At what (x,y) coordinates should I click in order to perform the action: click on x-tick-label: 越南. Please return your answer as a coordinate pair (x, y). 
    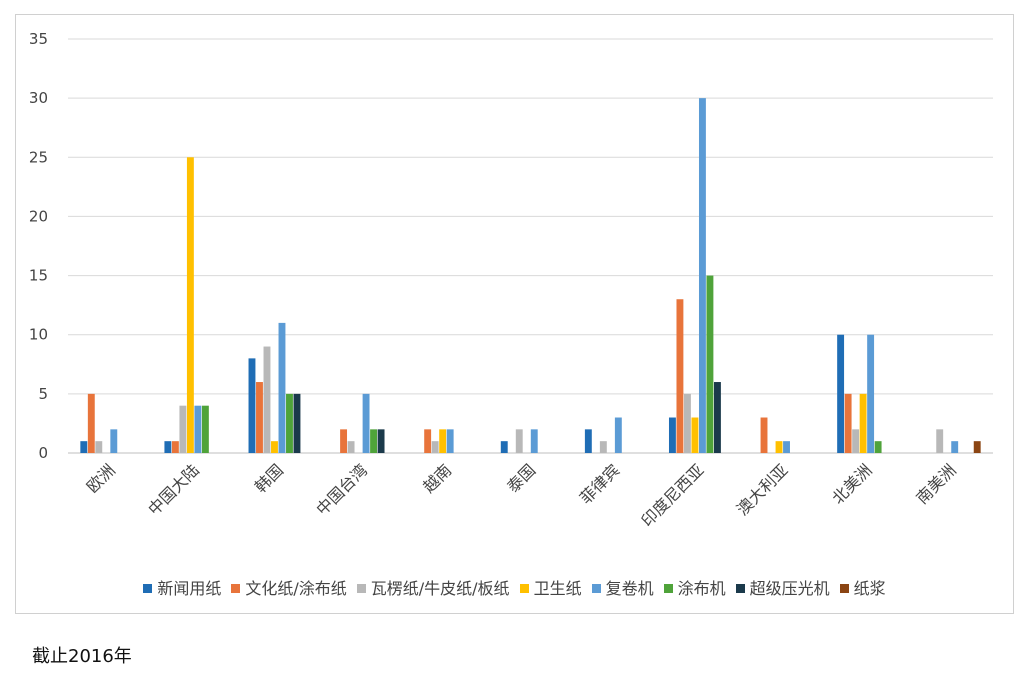
    Looking at the image, I should click on (437, 478).